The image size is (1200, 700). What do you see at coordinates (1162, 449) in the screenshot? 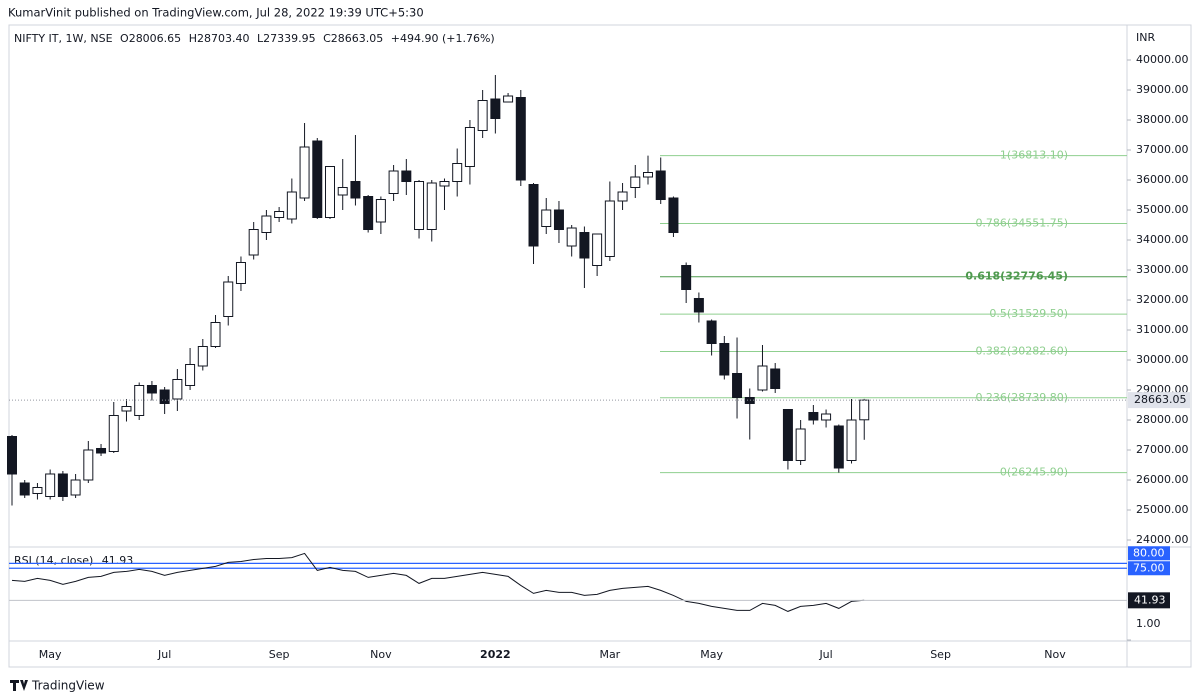
I see `y-tick-label: 27000.00` at bounding box center [1162, 449].